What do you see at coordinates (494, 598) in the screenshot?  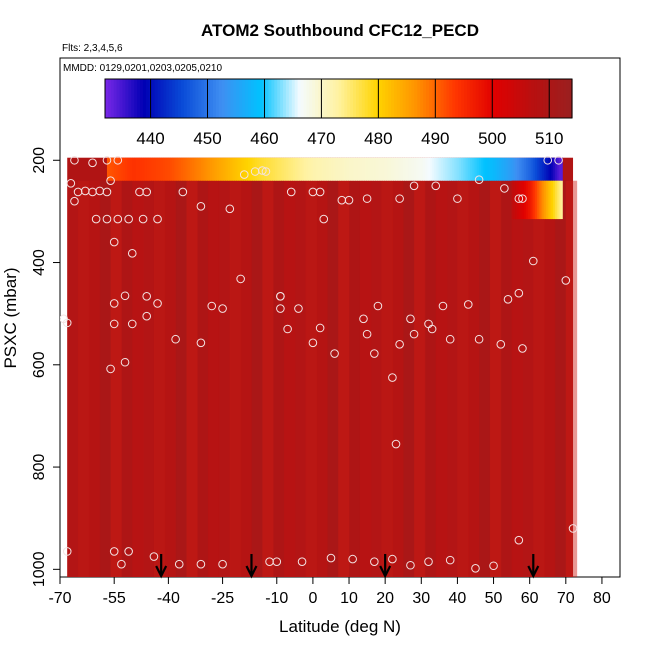 I see `x-tick-label: 50` at bounding box center [494, 598].